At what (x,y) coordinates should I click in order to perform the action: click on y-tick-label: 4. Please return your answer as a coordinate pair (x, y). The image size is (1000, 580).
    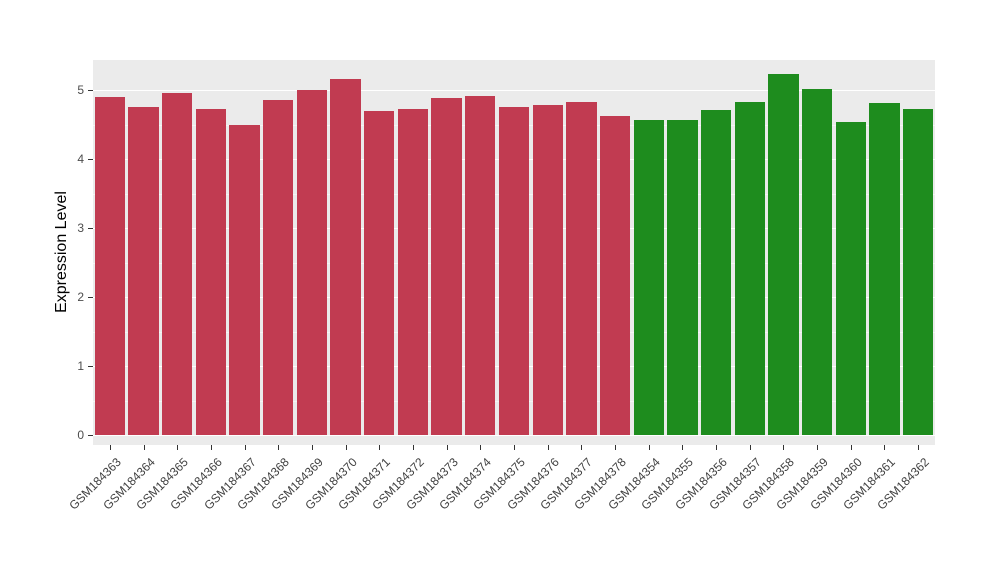
    Looking at the image, I should click on (80, 159).